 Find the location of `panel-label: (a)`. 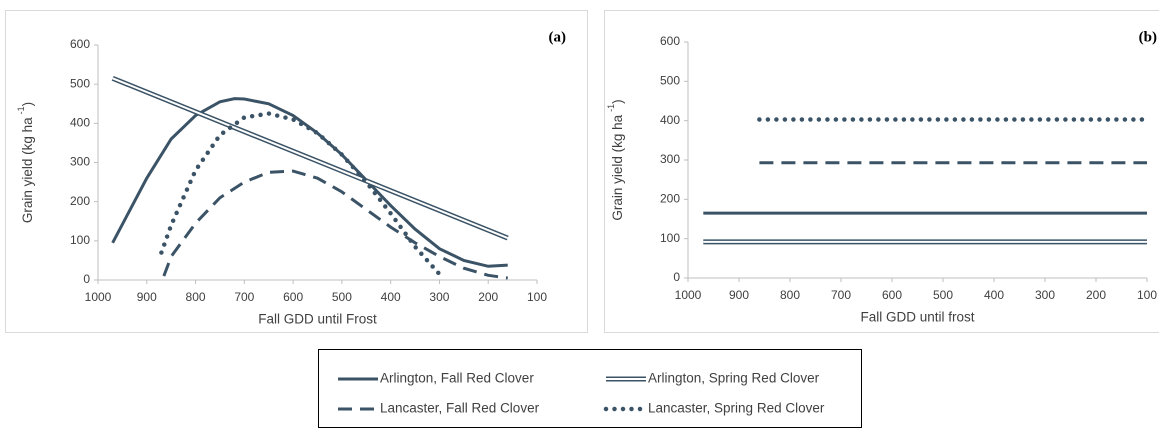

panel-label: (a) is located at coordinates (558, 37).